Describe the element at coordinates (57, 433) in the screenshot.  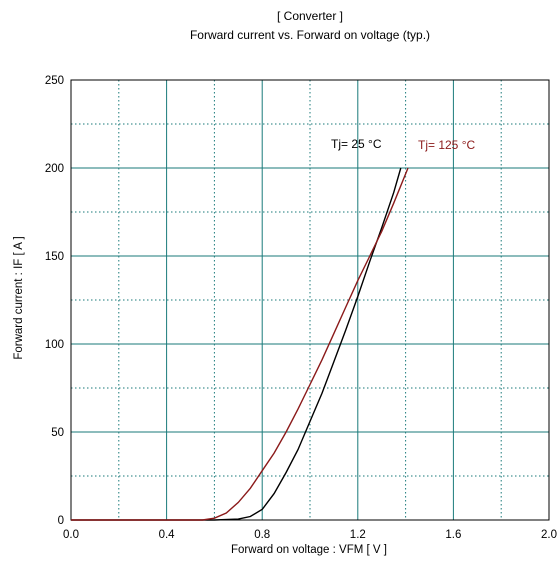
I see `y-tick-label: 50` at that location.